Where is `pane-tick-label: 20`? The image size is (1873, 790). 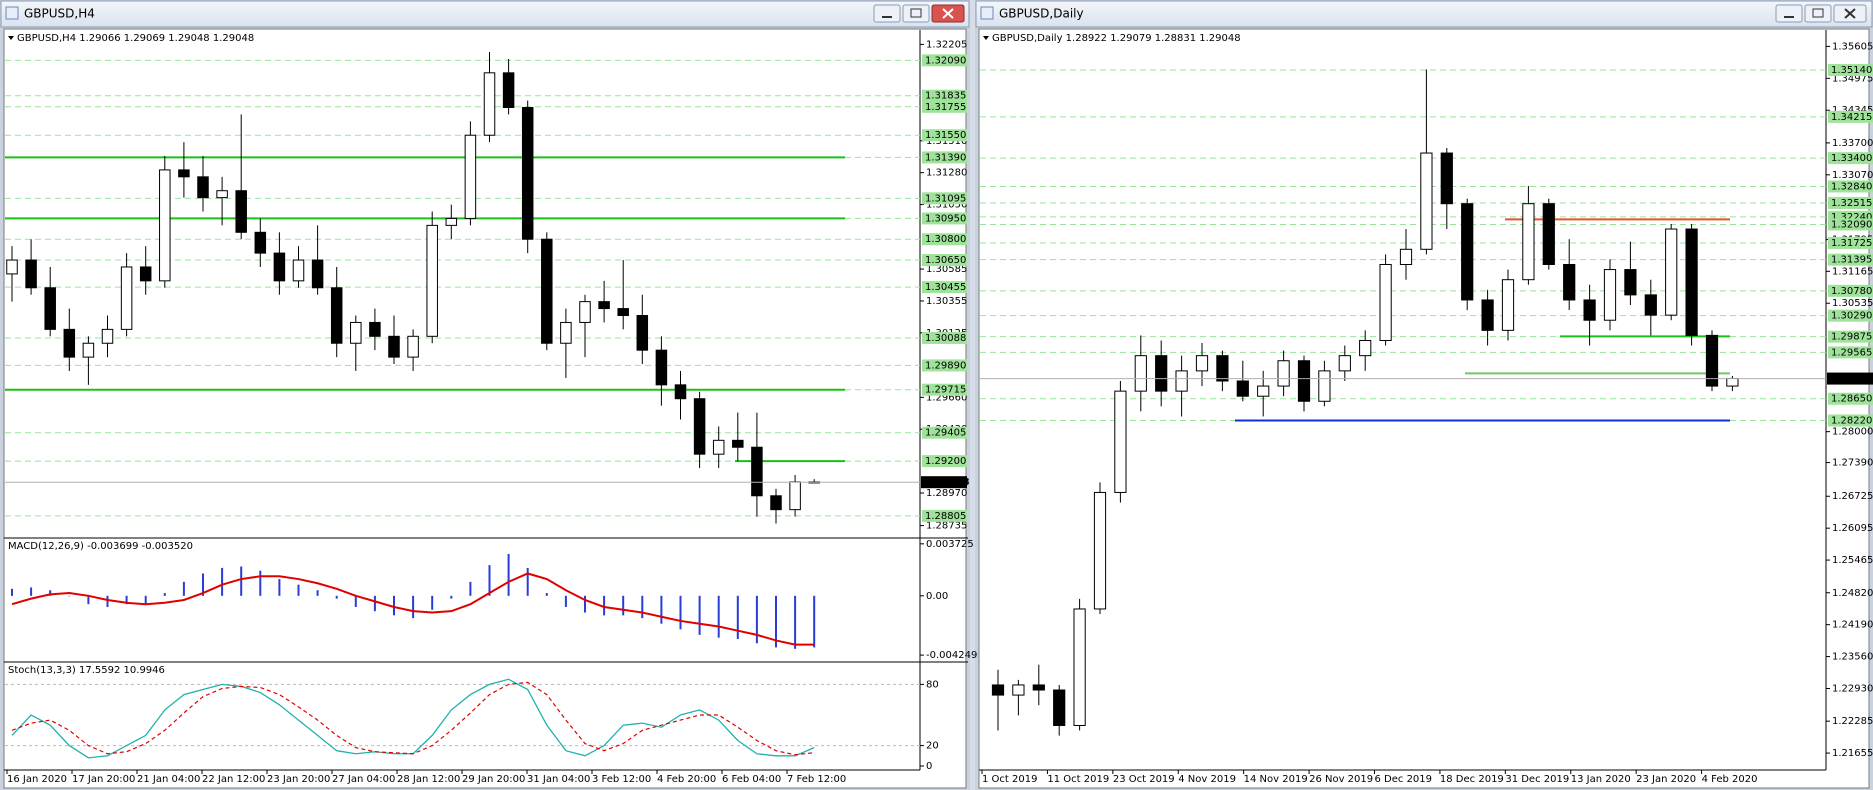 pane-tick-label: 20 is located at coordinates (932, 746).